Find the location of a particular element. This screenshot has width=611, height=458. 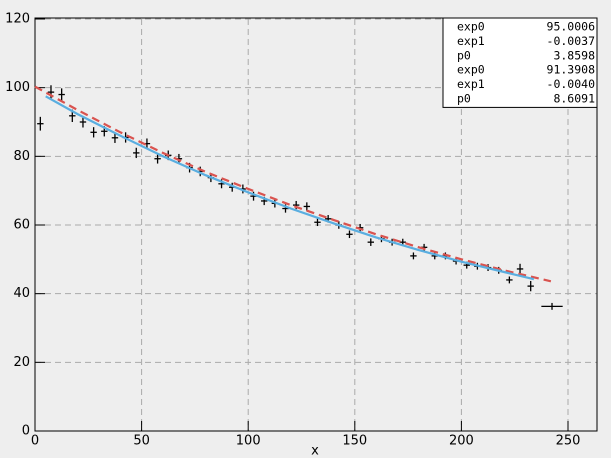

stats-value: 3.8598 is located at coordinates (574, 55).